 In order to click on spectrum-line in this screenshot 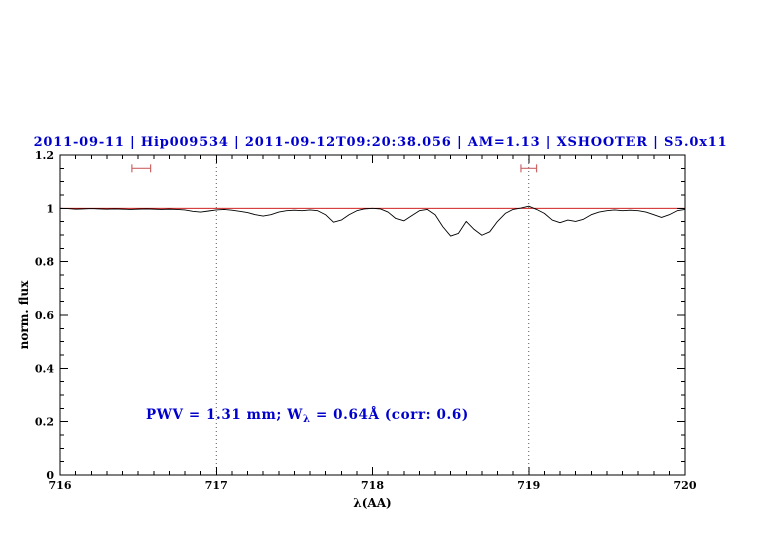, I will do `click(372, 221)`.